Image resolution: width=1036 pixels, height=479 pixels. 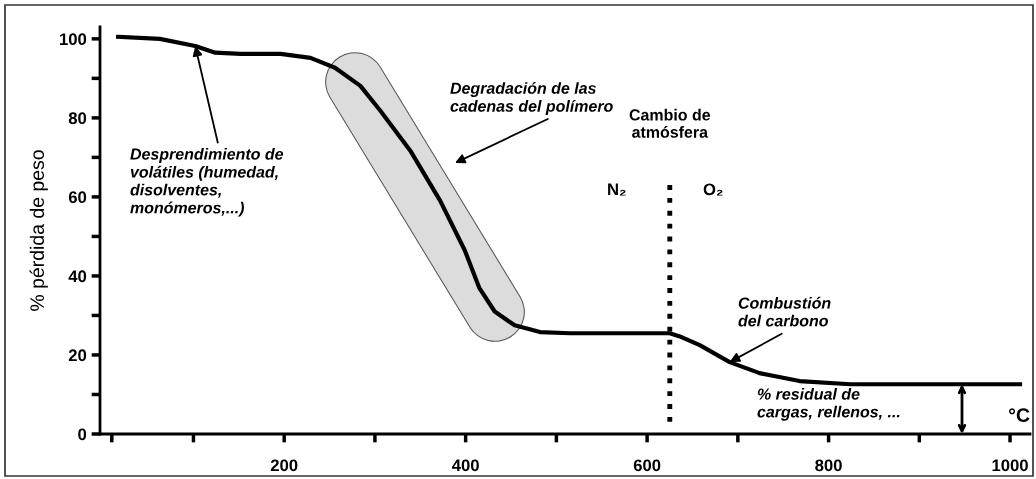 What do you see at coordinates (828, 465) in the screenshot?
I see `x-tick-label: 800` at bounding box center [828, 465].